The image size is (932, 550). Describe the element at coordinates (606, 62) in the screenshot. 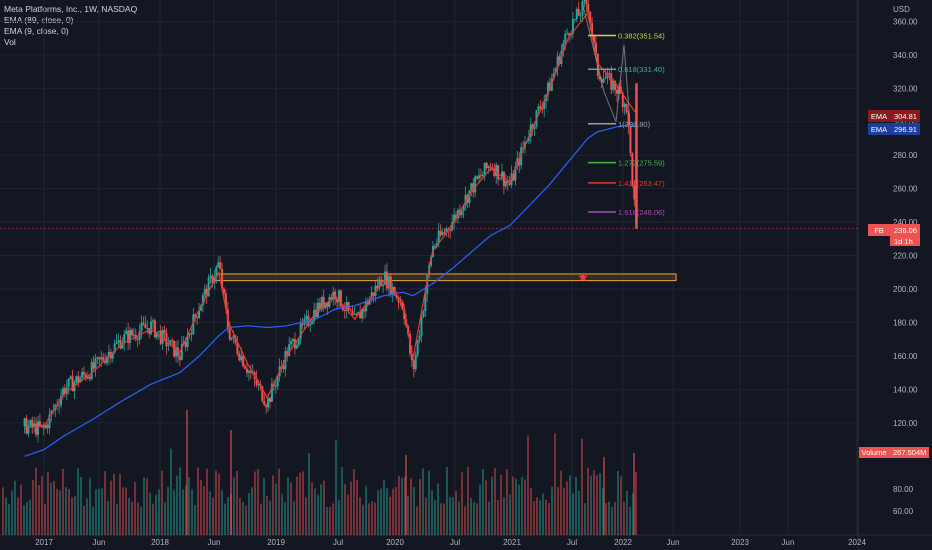

I see `fib-trend-line` at that location.